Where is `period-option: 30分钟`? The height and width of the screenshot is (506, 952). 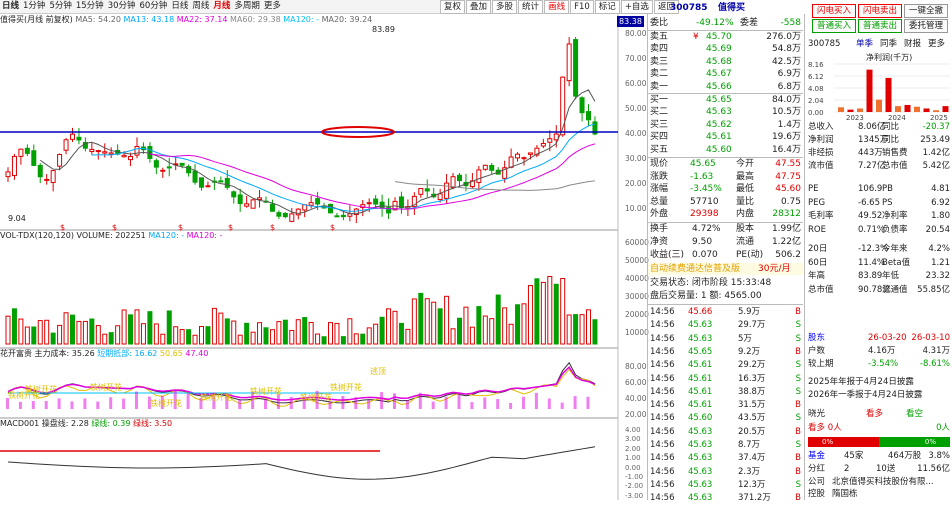
period-option: 30分钟 is located at coordinates (121, 6).